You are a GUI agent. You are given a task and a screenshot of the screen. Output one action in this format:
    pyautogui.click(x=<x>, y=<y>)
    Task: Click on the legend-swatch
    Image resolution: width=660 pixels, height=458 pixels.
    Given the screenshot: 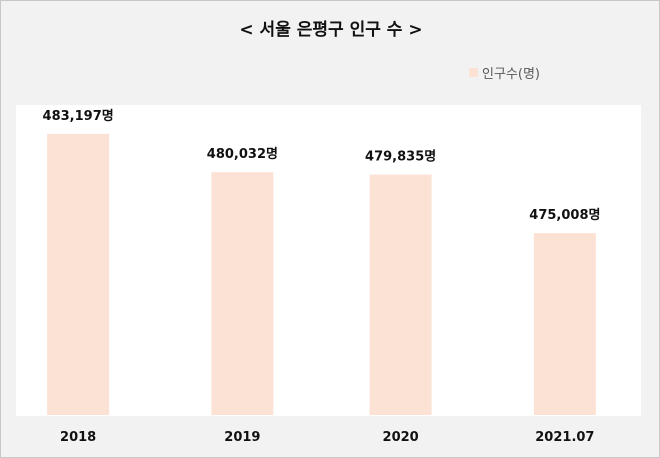 What is the action you would take?
    pyautogui.click(x=473, y=72)
    